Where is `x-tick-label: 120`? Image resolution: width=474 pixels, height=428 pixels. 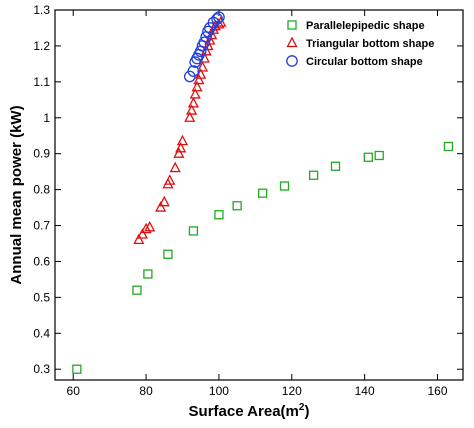
x-tick-label: 120 is located at coordinates (292, 391).